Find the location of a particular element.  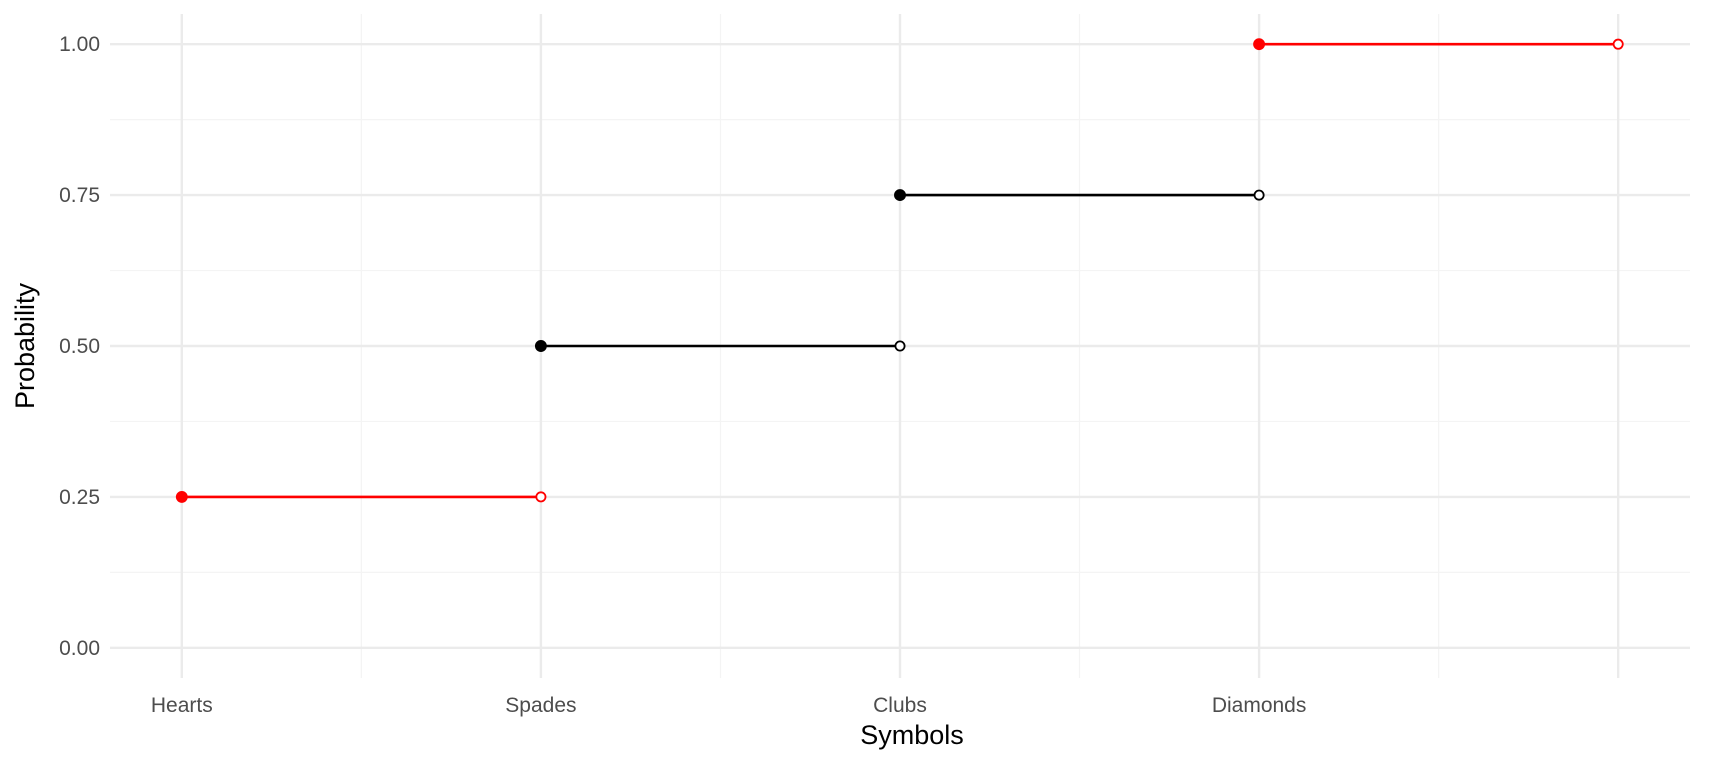

x-axis-tick-labels: Hearts Spades Clubs Diamonds is located at coordinates (728, 705).